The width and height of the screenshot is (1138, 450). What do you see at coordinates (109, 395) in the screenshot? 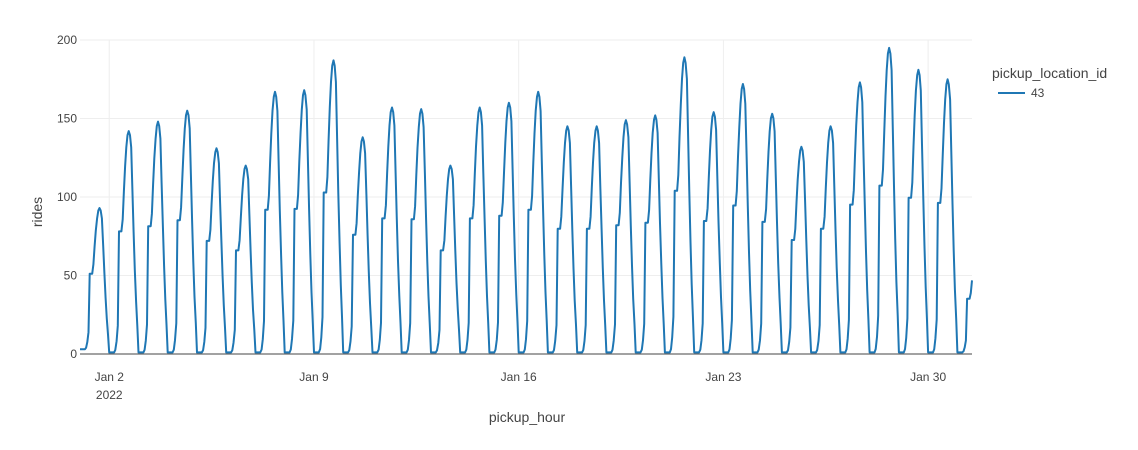
I see `x-tick-sublabel: 2022` at bounding box center [109, 395].